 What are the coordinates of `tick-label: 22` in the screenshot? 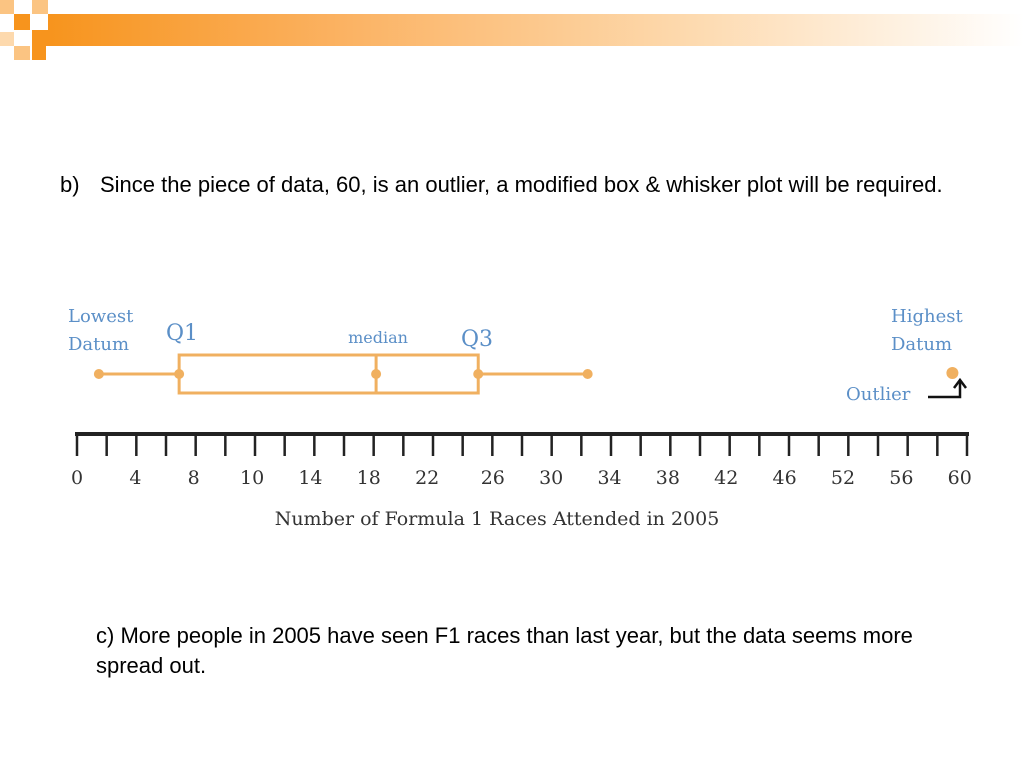 It's located at (427, 478).